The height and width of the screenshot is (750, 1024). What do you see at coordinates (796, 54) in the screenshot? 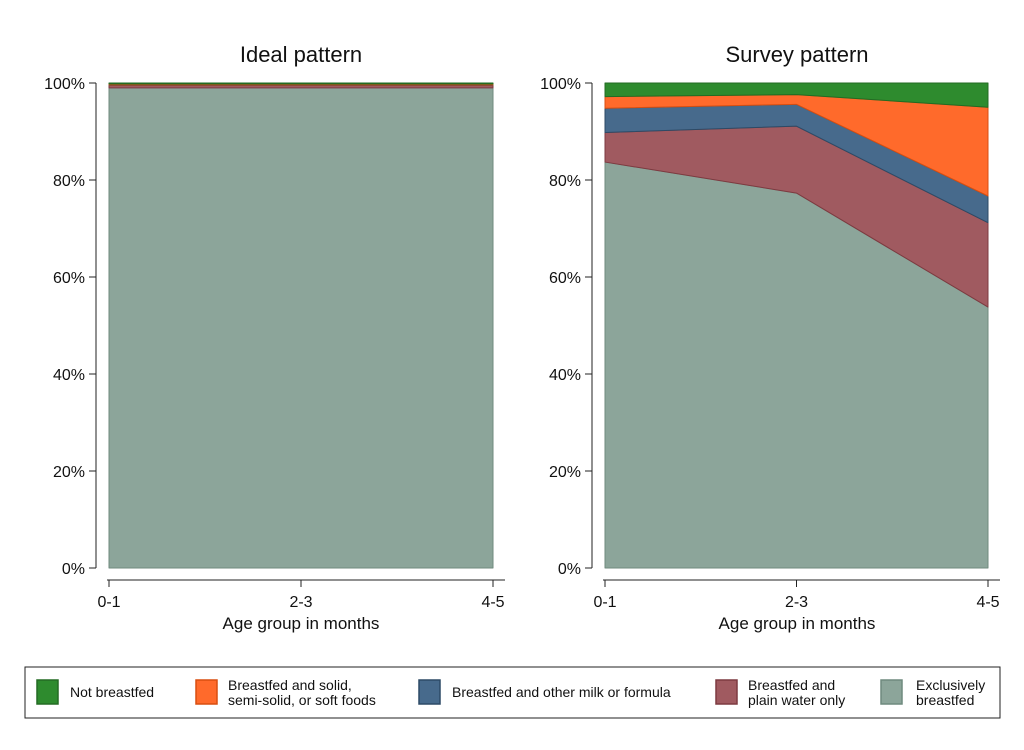
I see `panel-title: Survey pattern` at bounding box center [796, 54].